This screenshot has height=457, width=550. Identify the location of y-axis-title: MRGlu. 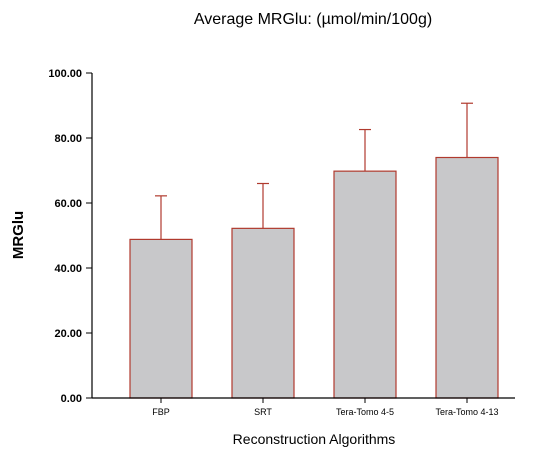
(18, 235).